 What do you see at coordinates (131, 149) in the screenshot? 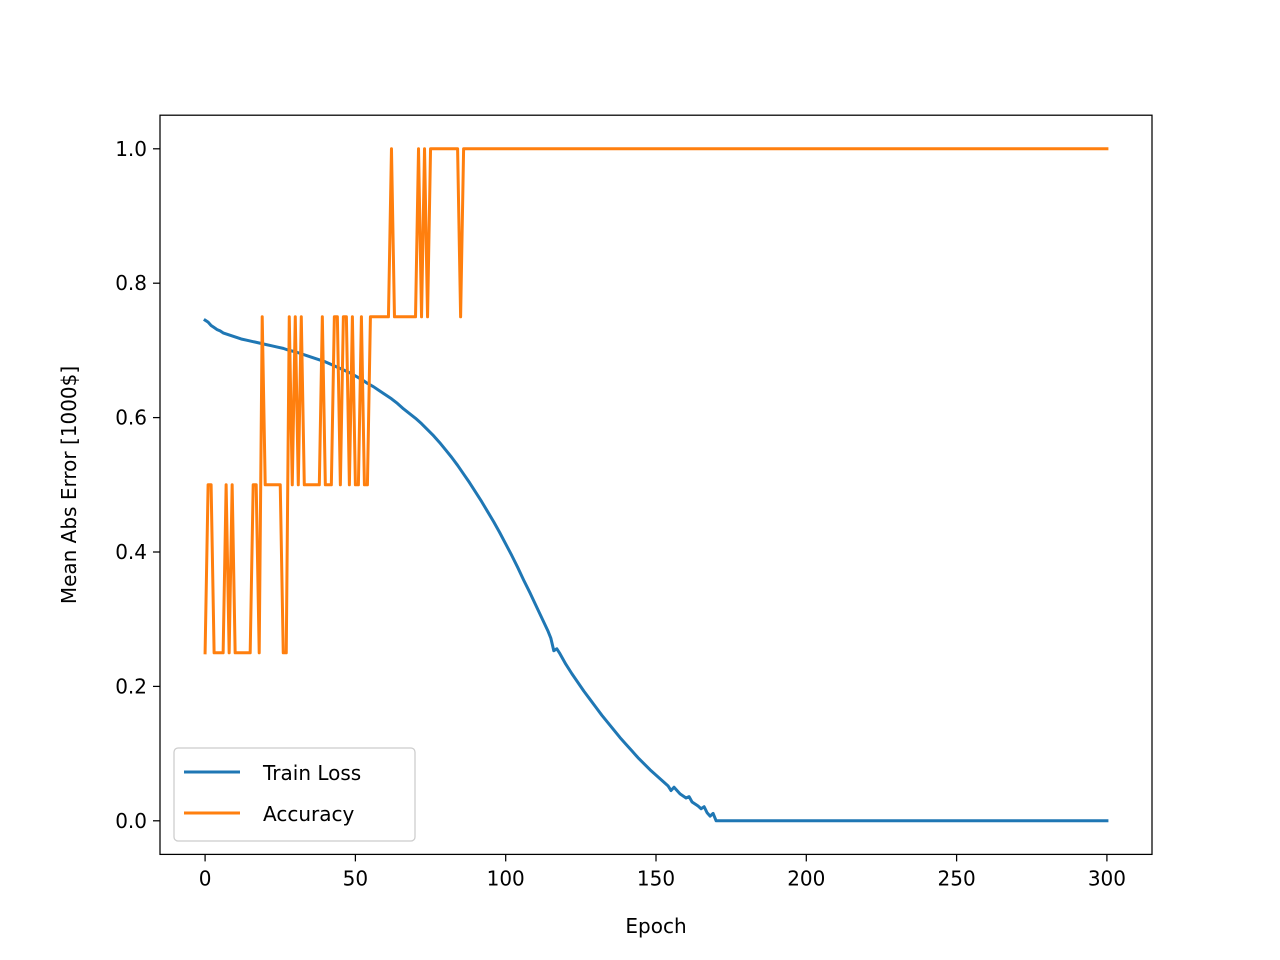
I see `y-tick-label: 1.0` at bounding box center [131, 149].